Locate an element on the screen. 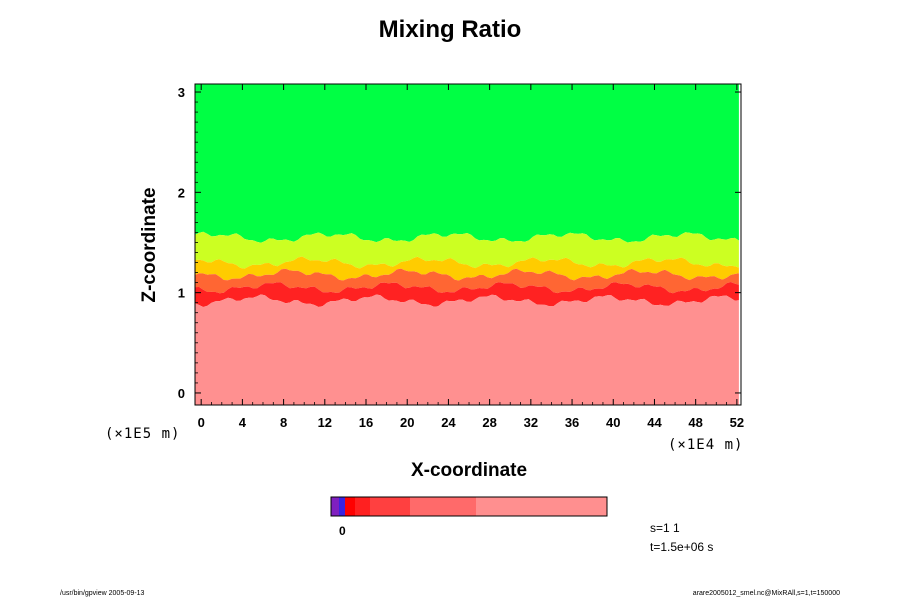  step-info: s=1 1 is located at coordinates (665, 528).